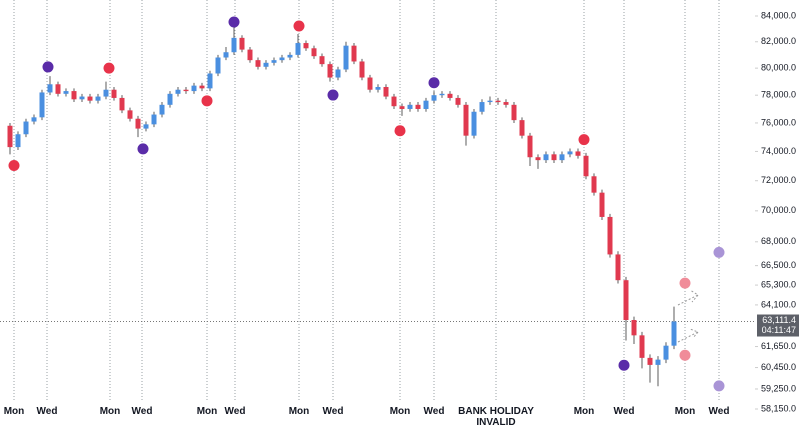 This screenshot has height=431, width=800. I want to click on y-tick-label: 65,300.0, so click(778, 284).